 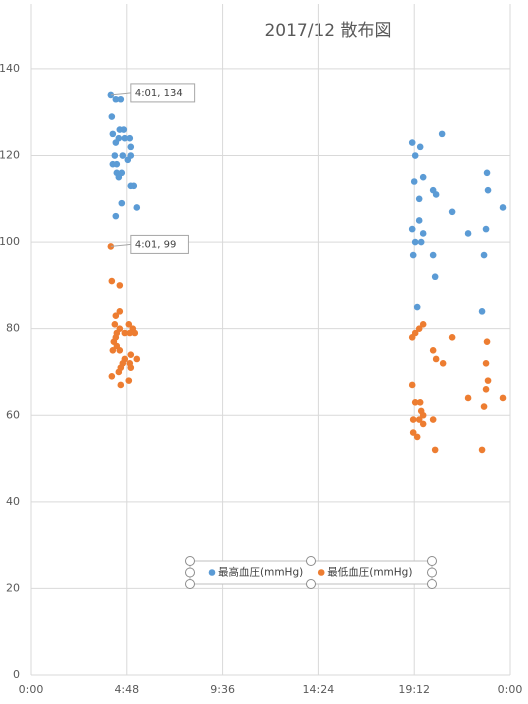 What do you see at coordinates (369, 572) in the screenshot?
I see `legend-label: 最低血圧(mmHg)` at bounding box center [369, 572].